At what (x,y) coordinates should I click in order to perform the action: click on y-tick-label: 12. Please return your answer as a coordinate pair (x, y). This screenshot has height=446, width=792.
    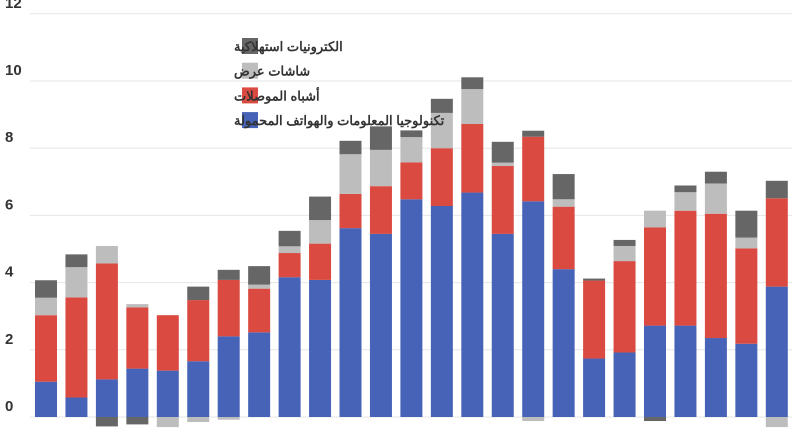
    Looking at the image, I should click on (13, 6).